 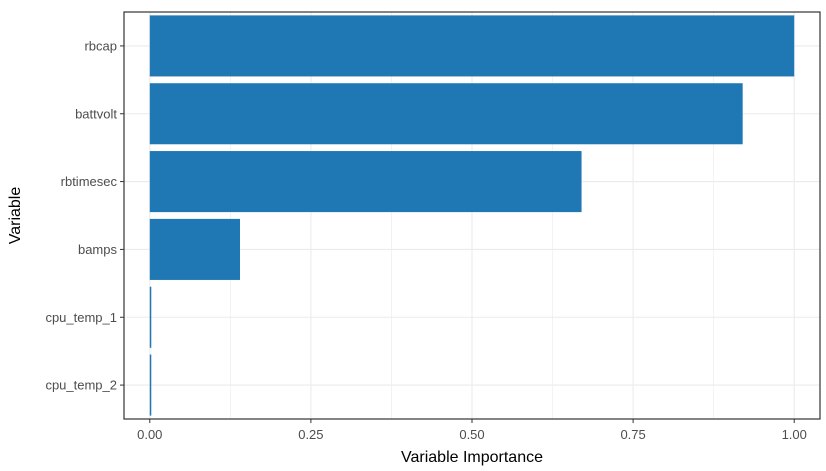 What do you see at coordinates (81, 317) in the screenshot?
I see `y-tick-label: cpu_temp_1` at bounding box center [81, 317].